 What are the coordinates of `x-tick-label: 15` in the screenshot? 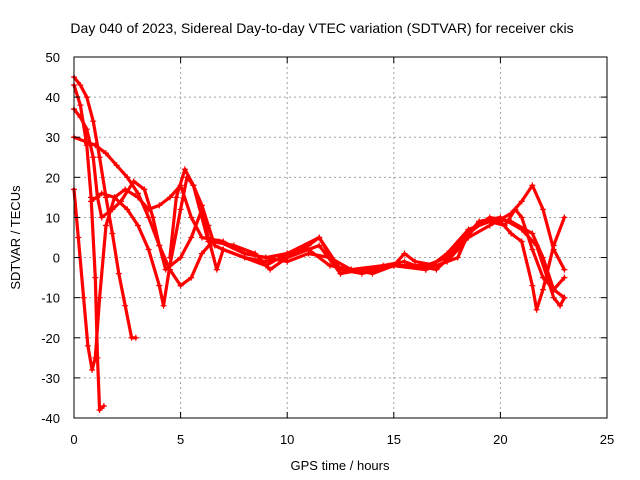 It's located at (394, 439).